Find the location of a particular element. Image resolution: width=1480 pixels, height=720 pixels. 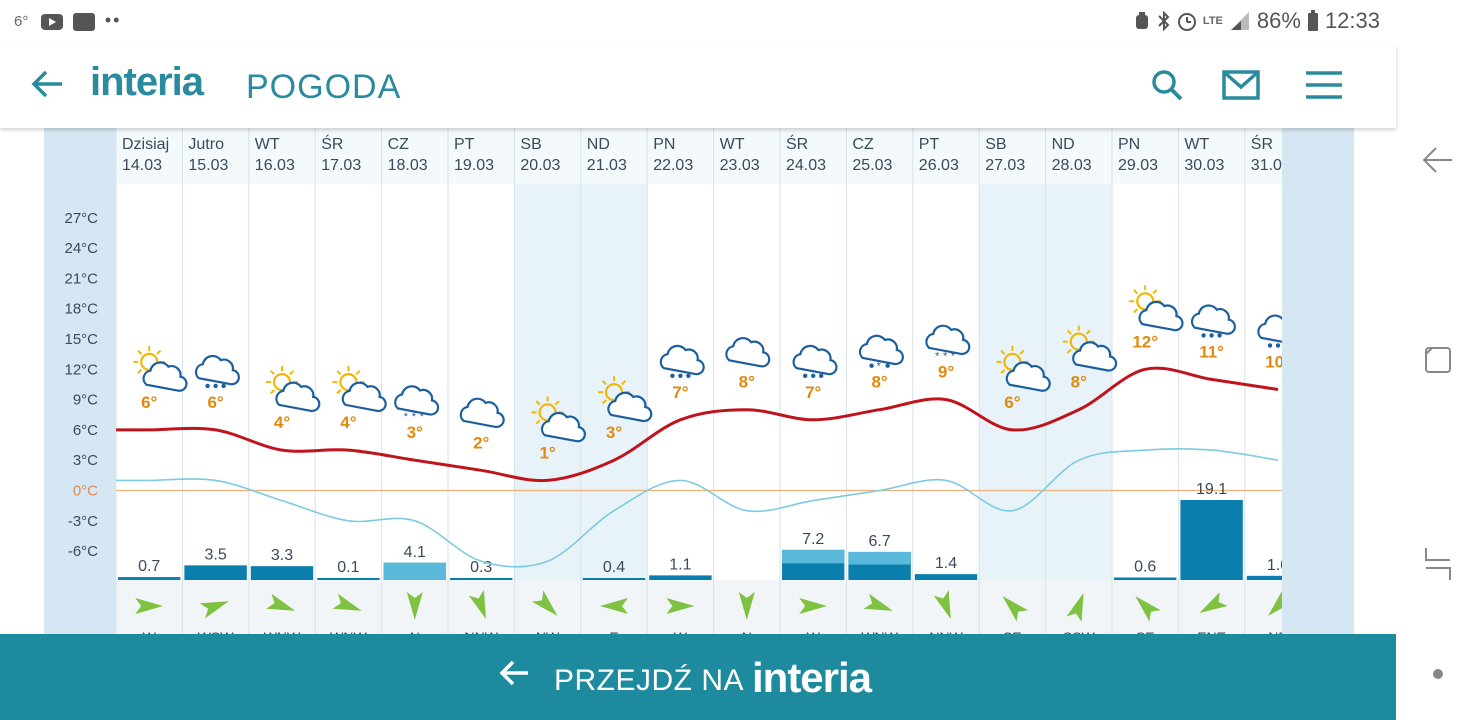

precip-label: 1.0 is located at coordinates (1278, 565).